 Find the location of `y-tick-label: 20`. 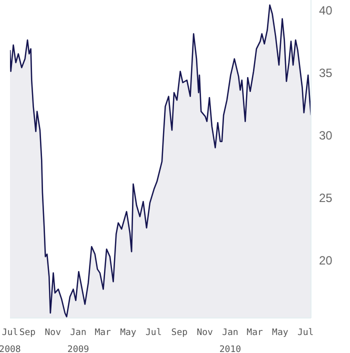

y-tick-label: 20 is located at coordinates (326, 261).